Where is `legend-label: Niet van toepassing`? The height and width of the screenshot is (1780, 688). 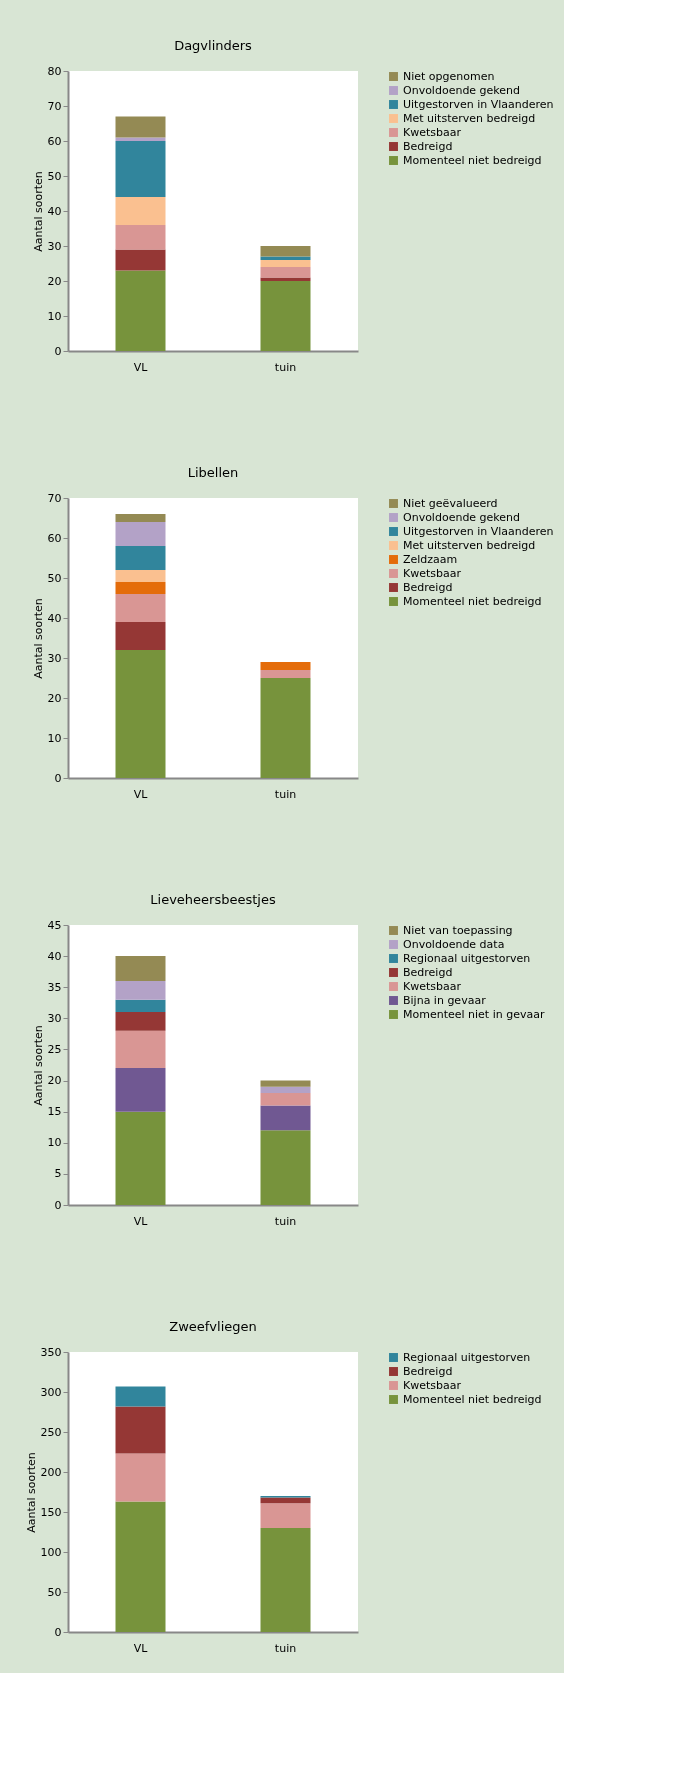 legend-label: Niet van toepassing is located at coordinates (458, 930).